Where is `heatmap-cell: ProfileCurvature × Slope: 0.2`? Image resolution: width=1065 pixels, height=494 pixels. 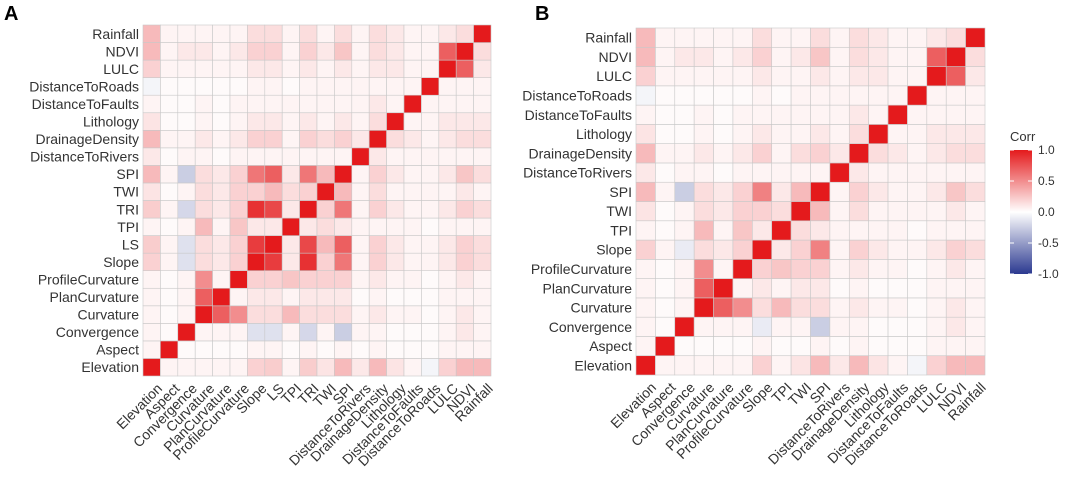
heatmap-cell: ProfileCurvature × Slope: 0.2 is located at coordinates (742, 249).